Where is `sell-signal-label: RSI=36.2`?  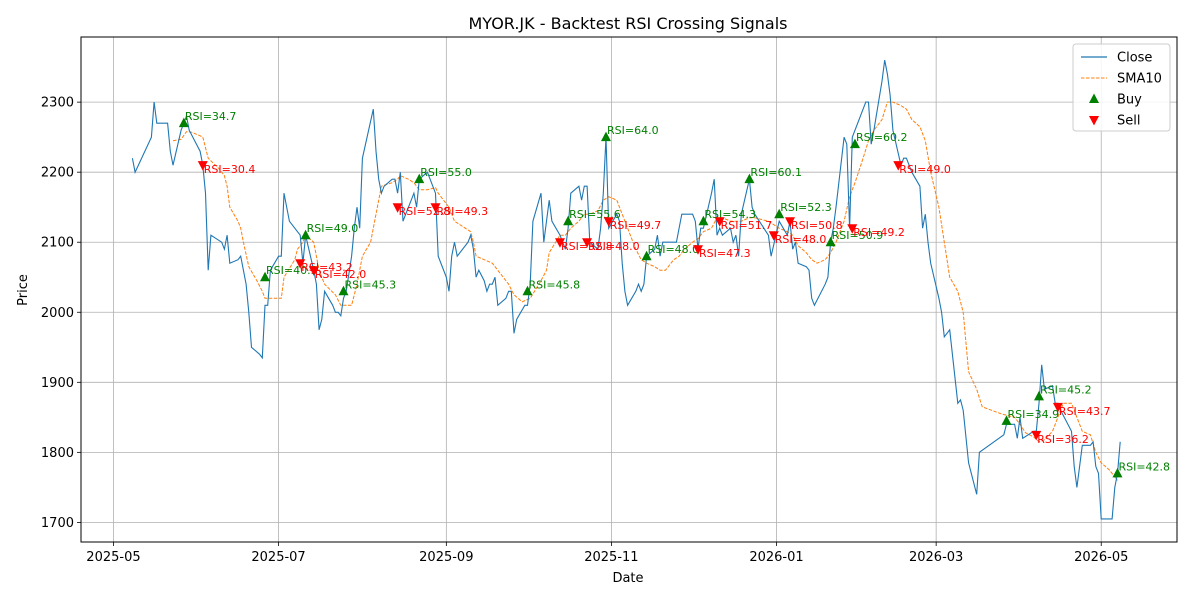
sell-signal-label: RSI=36.2 is located at coordinates (1063, 439).